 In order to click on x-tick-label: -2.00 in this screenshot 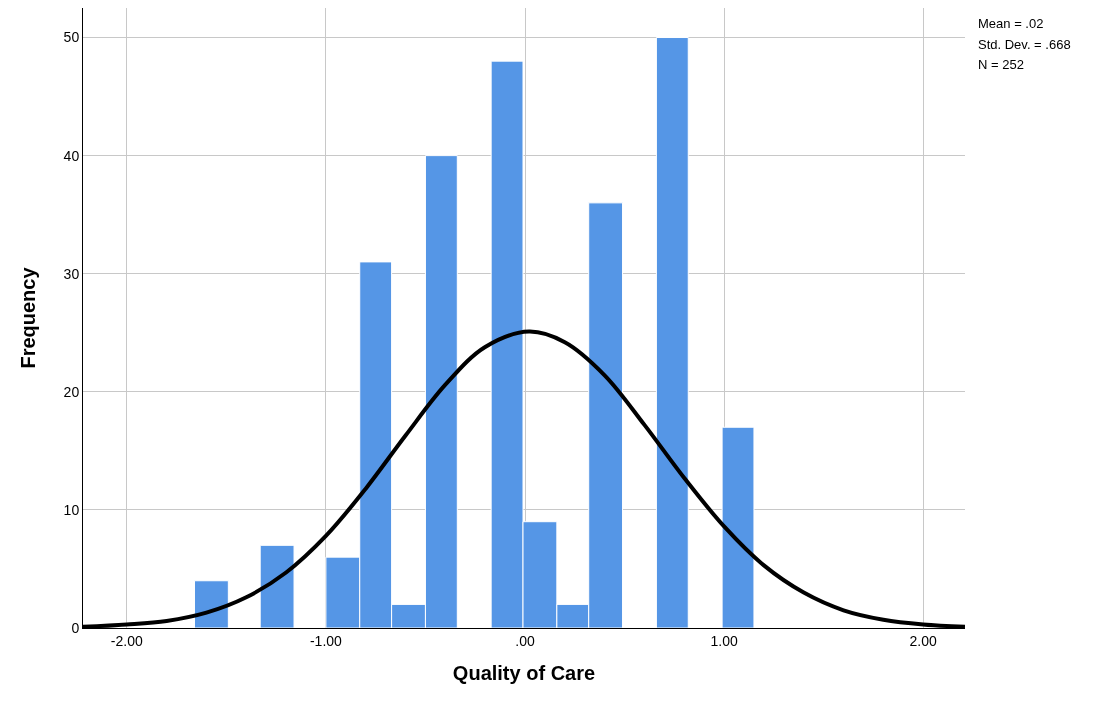, I will do `click(126, 640)`.